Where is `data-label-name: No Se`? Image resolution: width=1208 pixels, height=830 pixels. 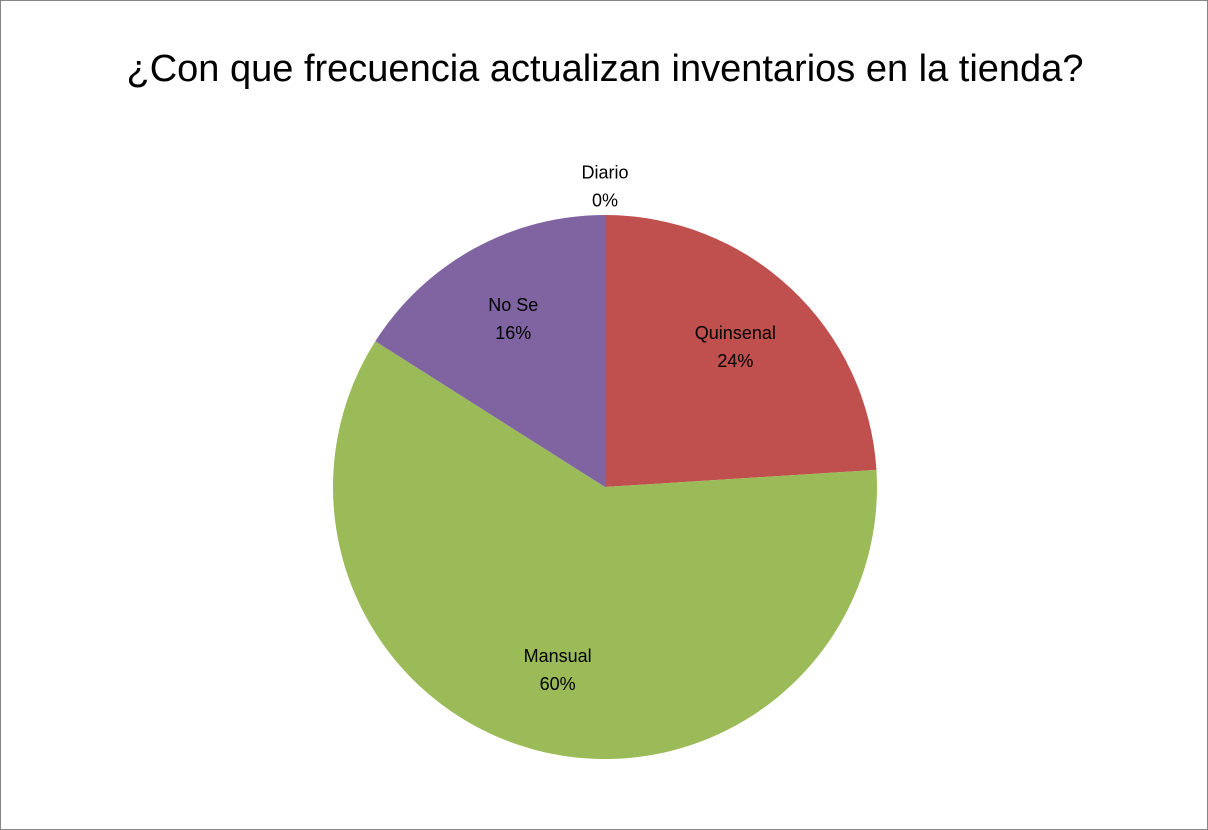 data-label-name: No Se is located at coordinates (513, 305).